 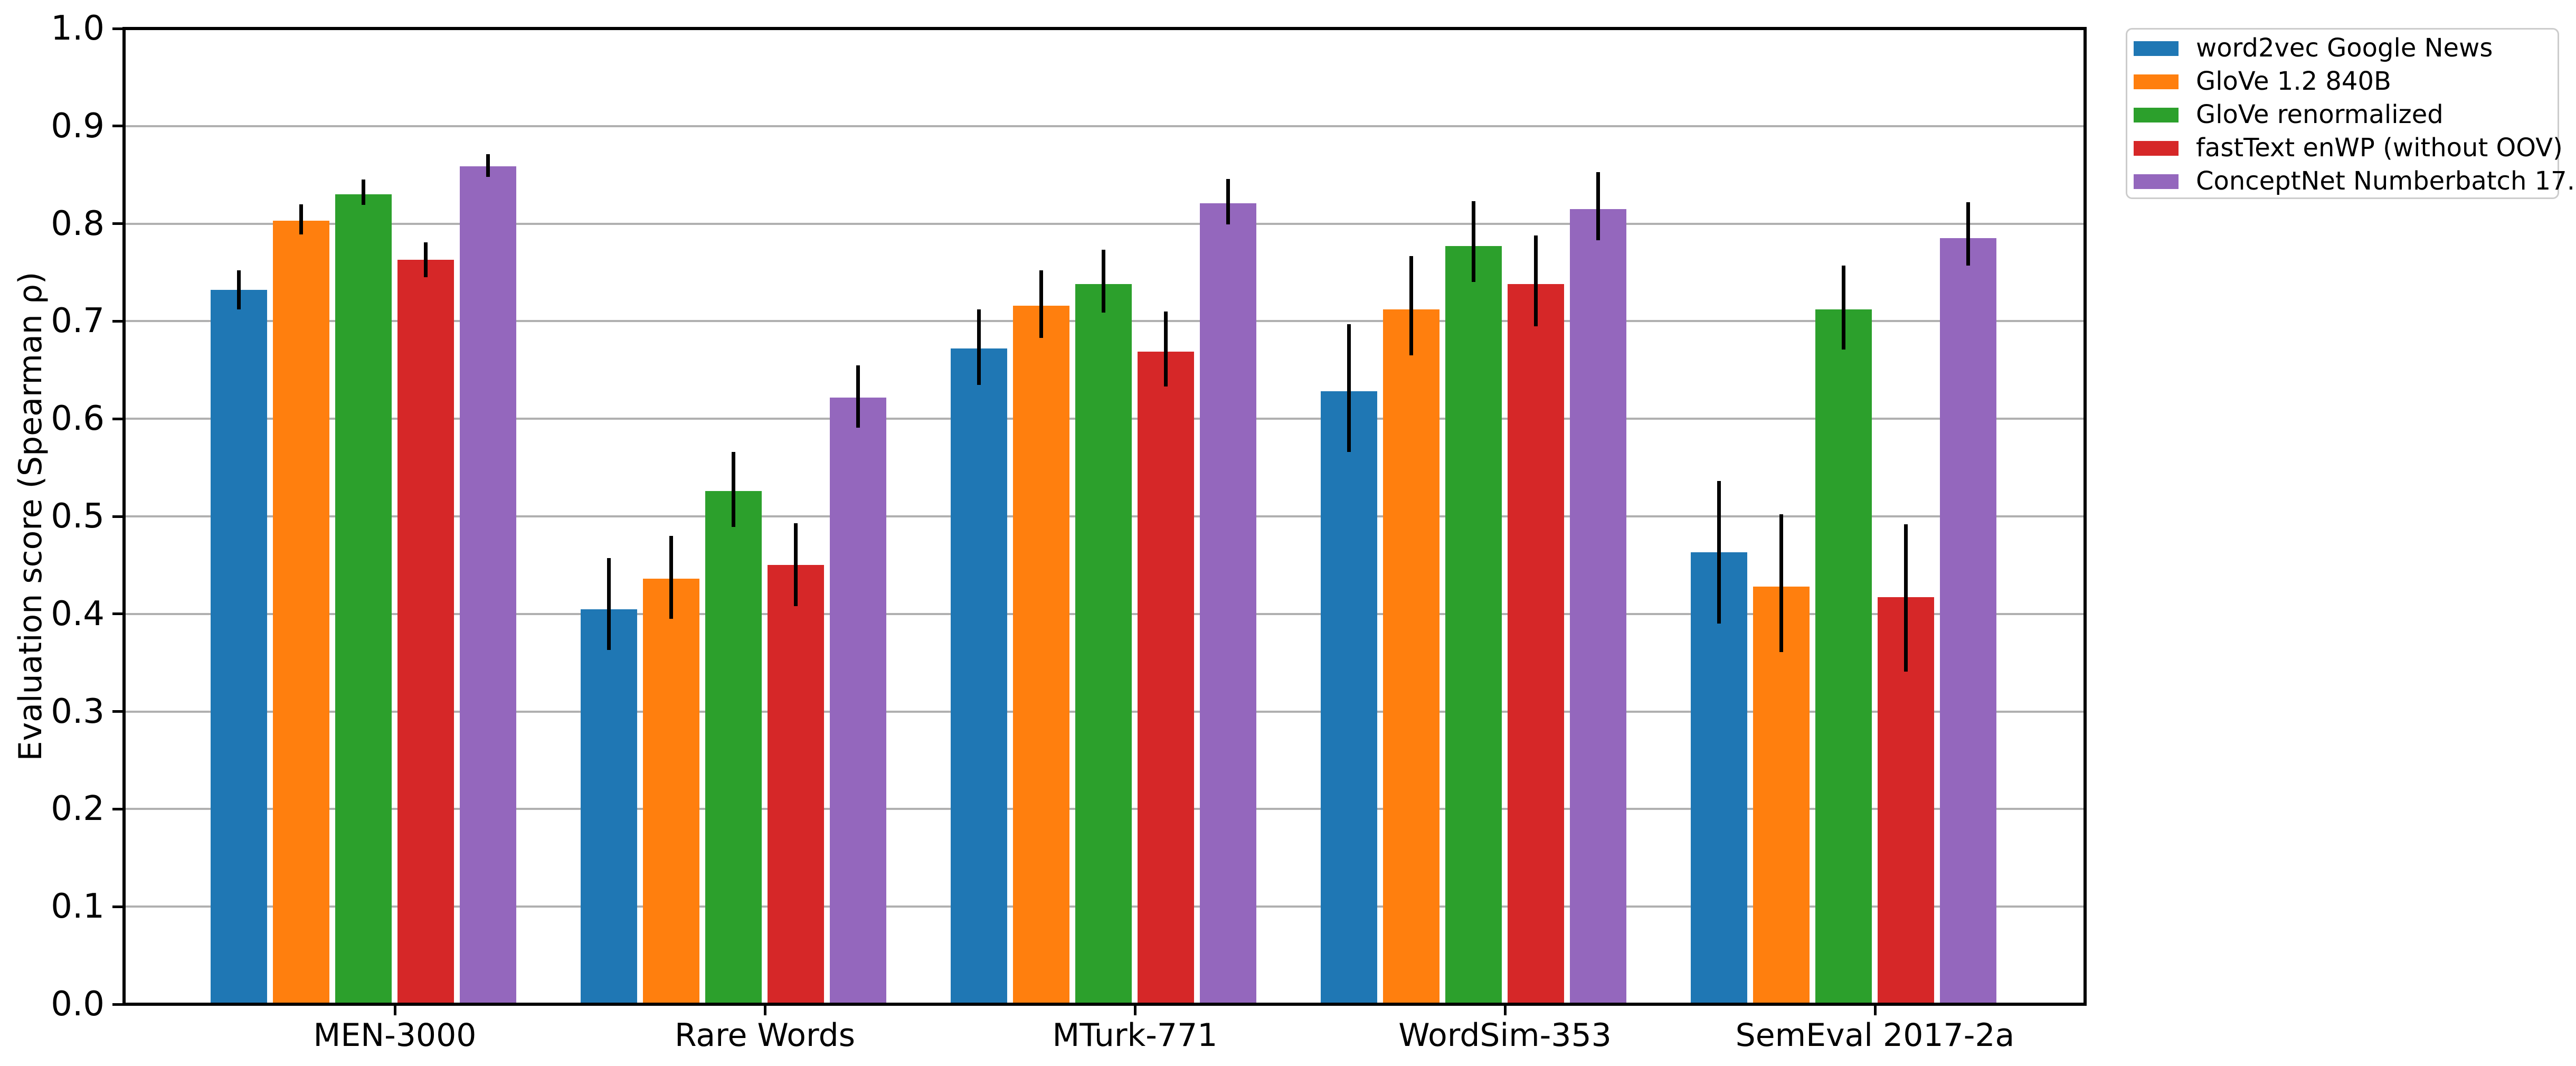 What do you see at coordinates (78, 809) in the screenshot?
I see `y-tick-label-0.2: 0.2` at bounding box center [78, 809].